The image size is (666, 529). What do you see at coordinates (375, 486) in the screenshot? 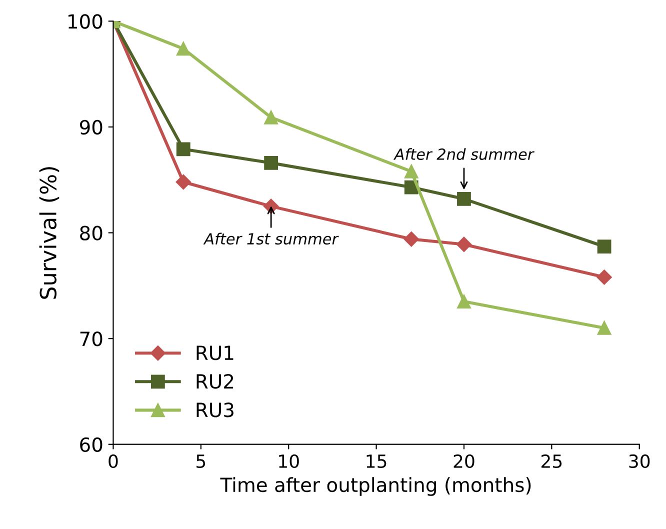
I see `x-axis-title: Time after outplanting (months)` at bounding box center [375, 486].